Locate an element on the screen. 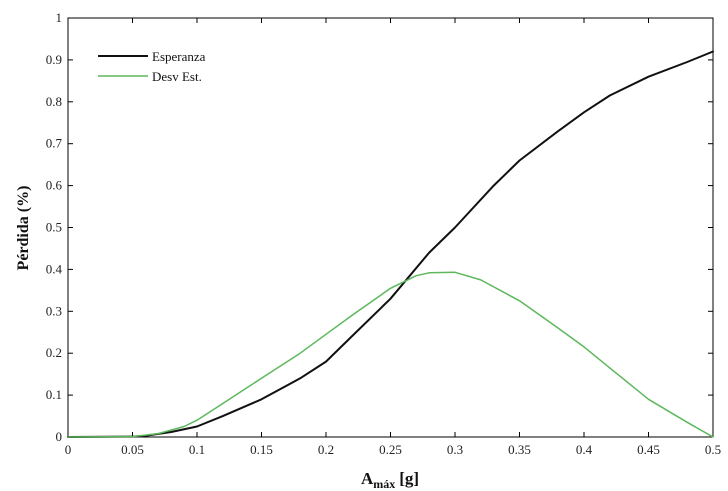  x-tick-labels: 0 0.05 0.1 0.15 0.2 0.25 0.3 0.35 0.4 0.45 0.5 is located at coordinates (393, 449).